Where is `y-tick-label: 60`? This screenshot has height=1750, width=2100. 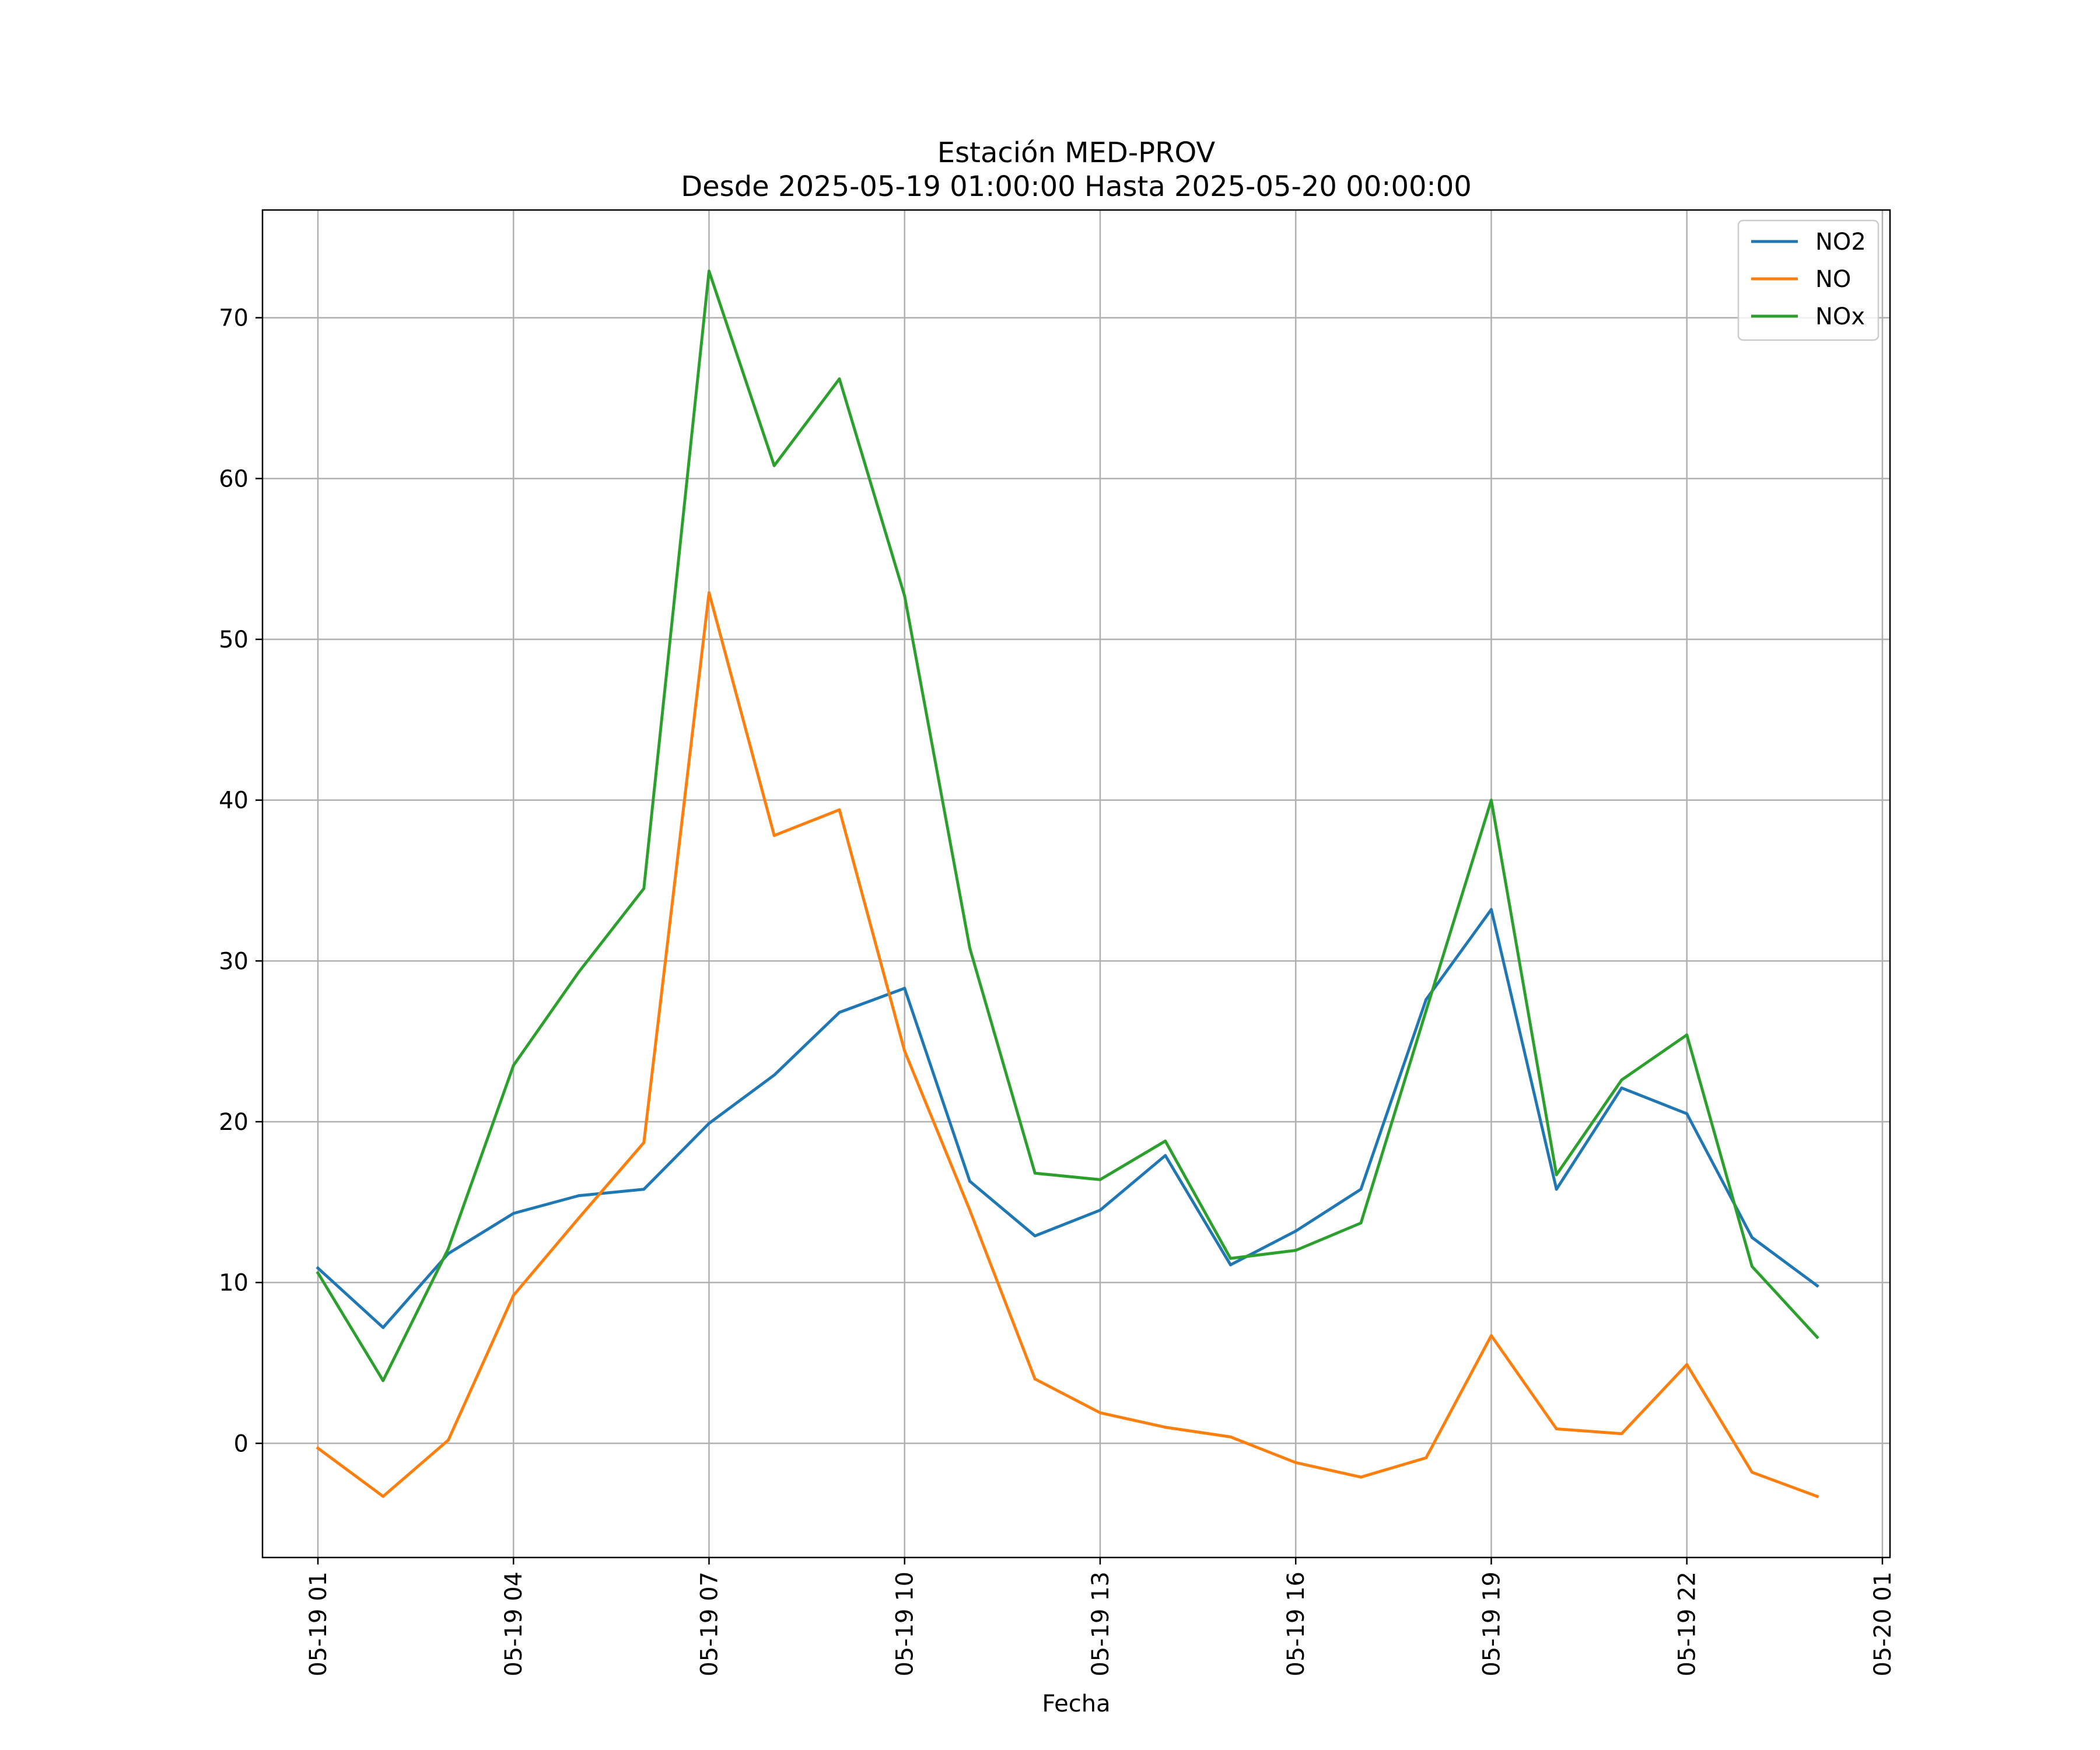
y-tick-label: 60 is located at coordinates (234, 479).